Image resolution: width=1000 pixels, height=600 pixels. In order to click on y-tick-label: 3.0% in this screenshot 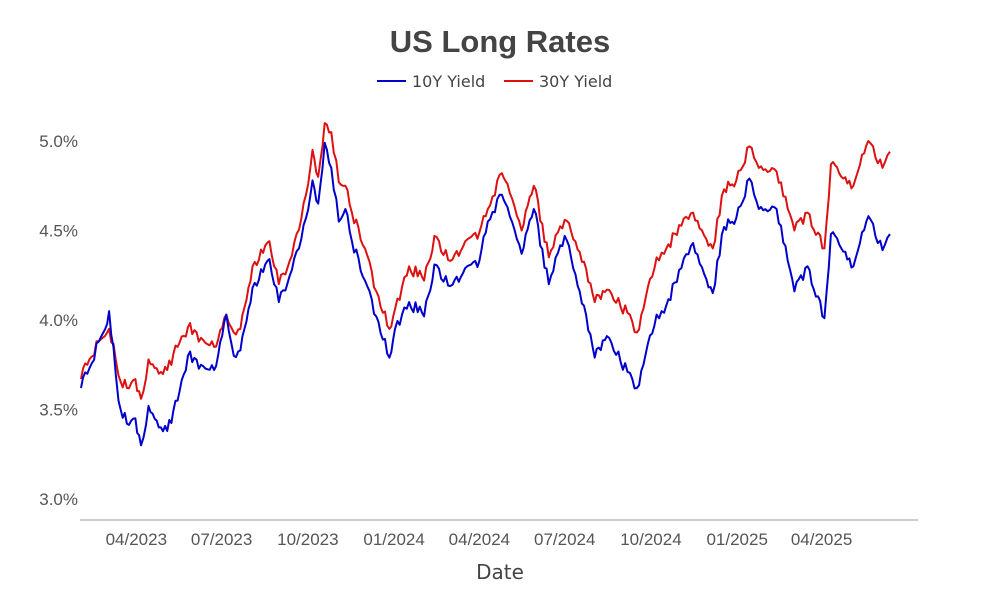, I will do `click(58, 499)`.